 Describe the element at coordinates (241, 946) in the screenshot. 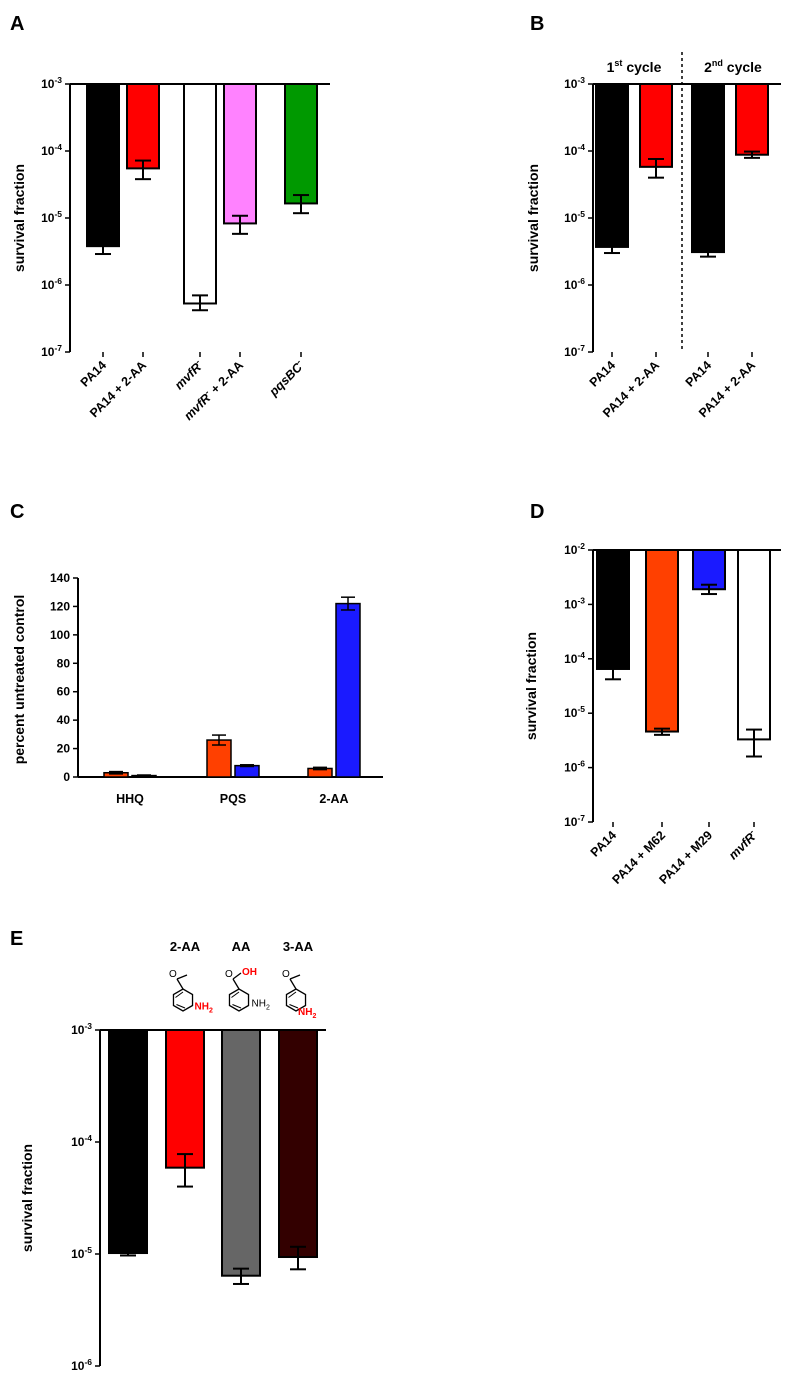

I see `compound-name: AA` at that location.